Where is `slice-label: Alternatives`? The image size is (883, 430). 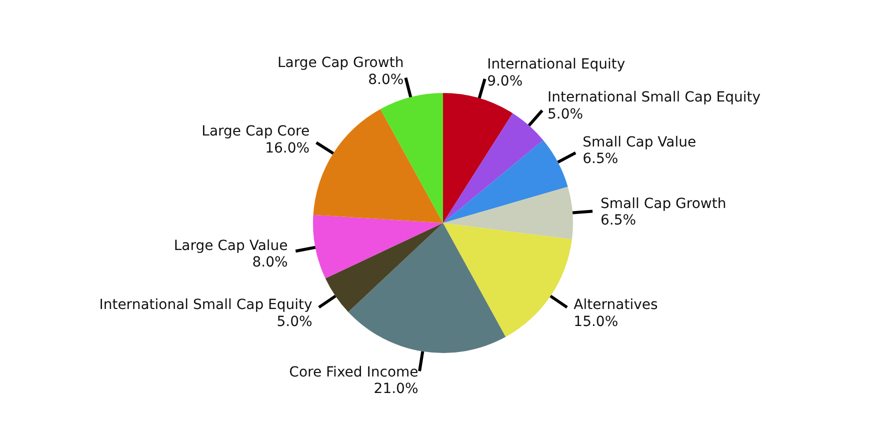
slice-label: Alternatives is located at coordinates (616, 305).